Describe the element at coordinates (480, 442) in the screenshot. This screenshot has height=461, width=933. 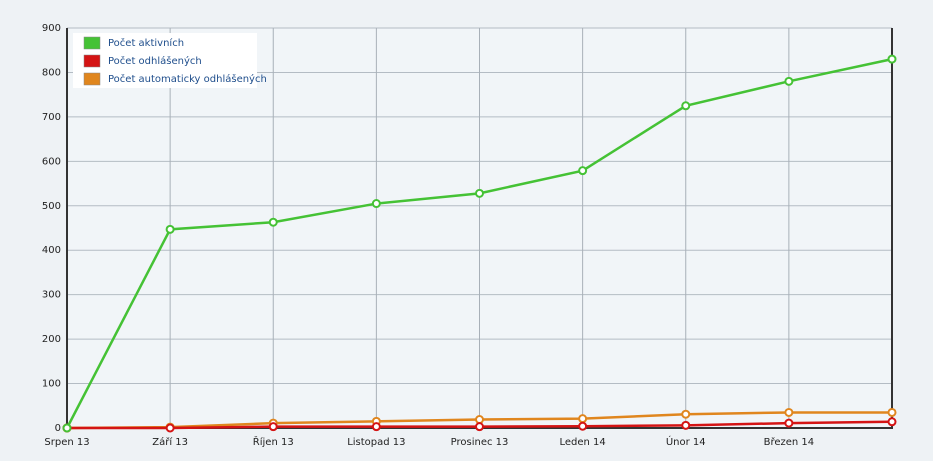
I see `x-tick-label: Prosinec 13` at that location.